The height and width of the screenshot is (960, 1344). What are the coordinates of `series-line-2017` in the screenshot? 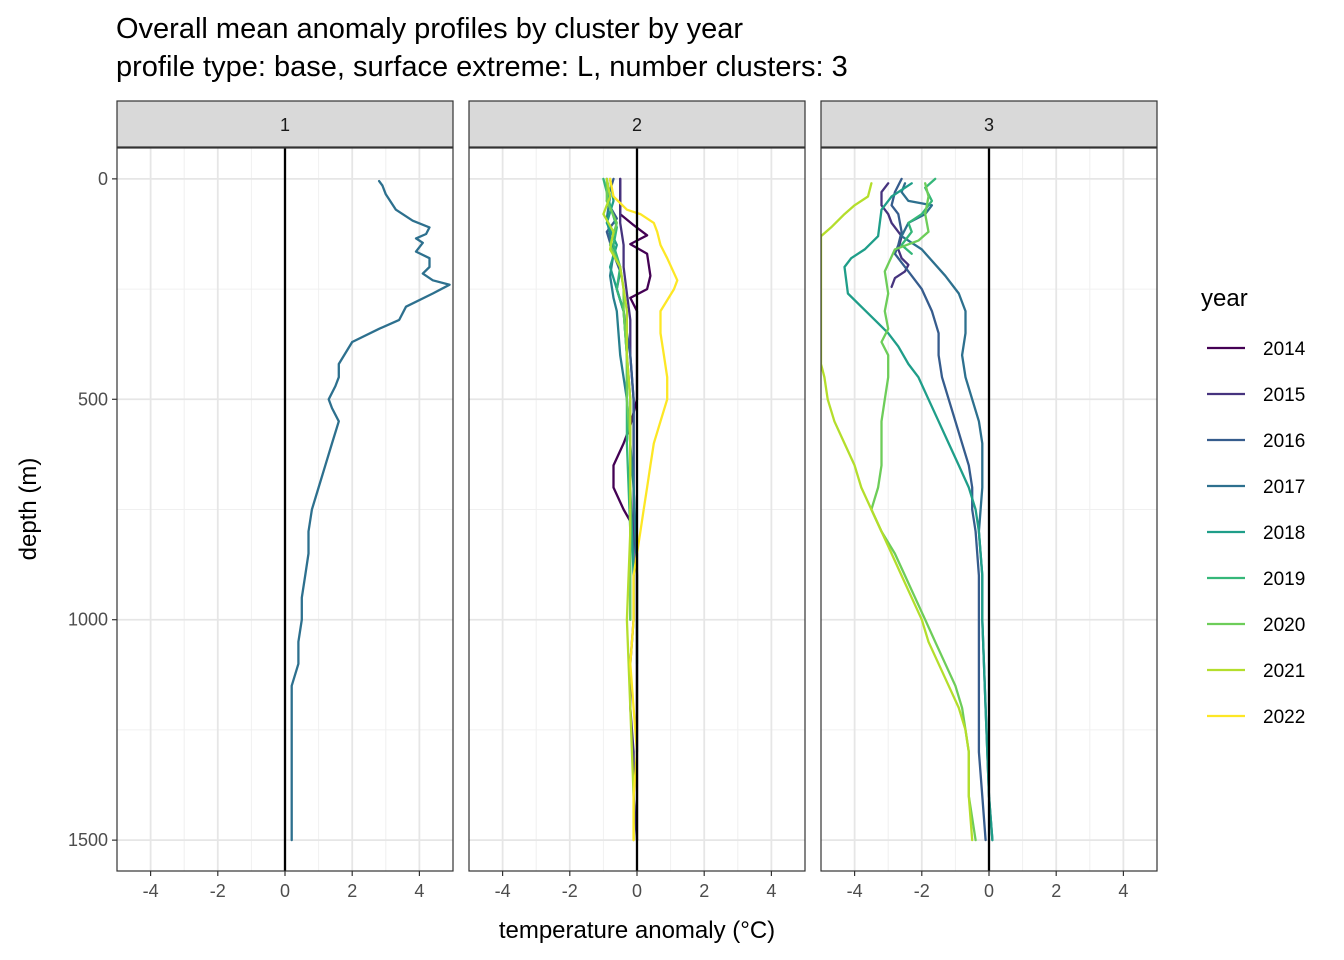 It's located at (370, 510).